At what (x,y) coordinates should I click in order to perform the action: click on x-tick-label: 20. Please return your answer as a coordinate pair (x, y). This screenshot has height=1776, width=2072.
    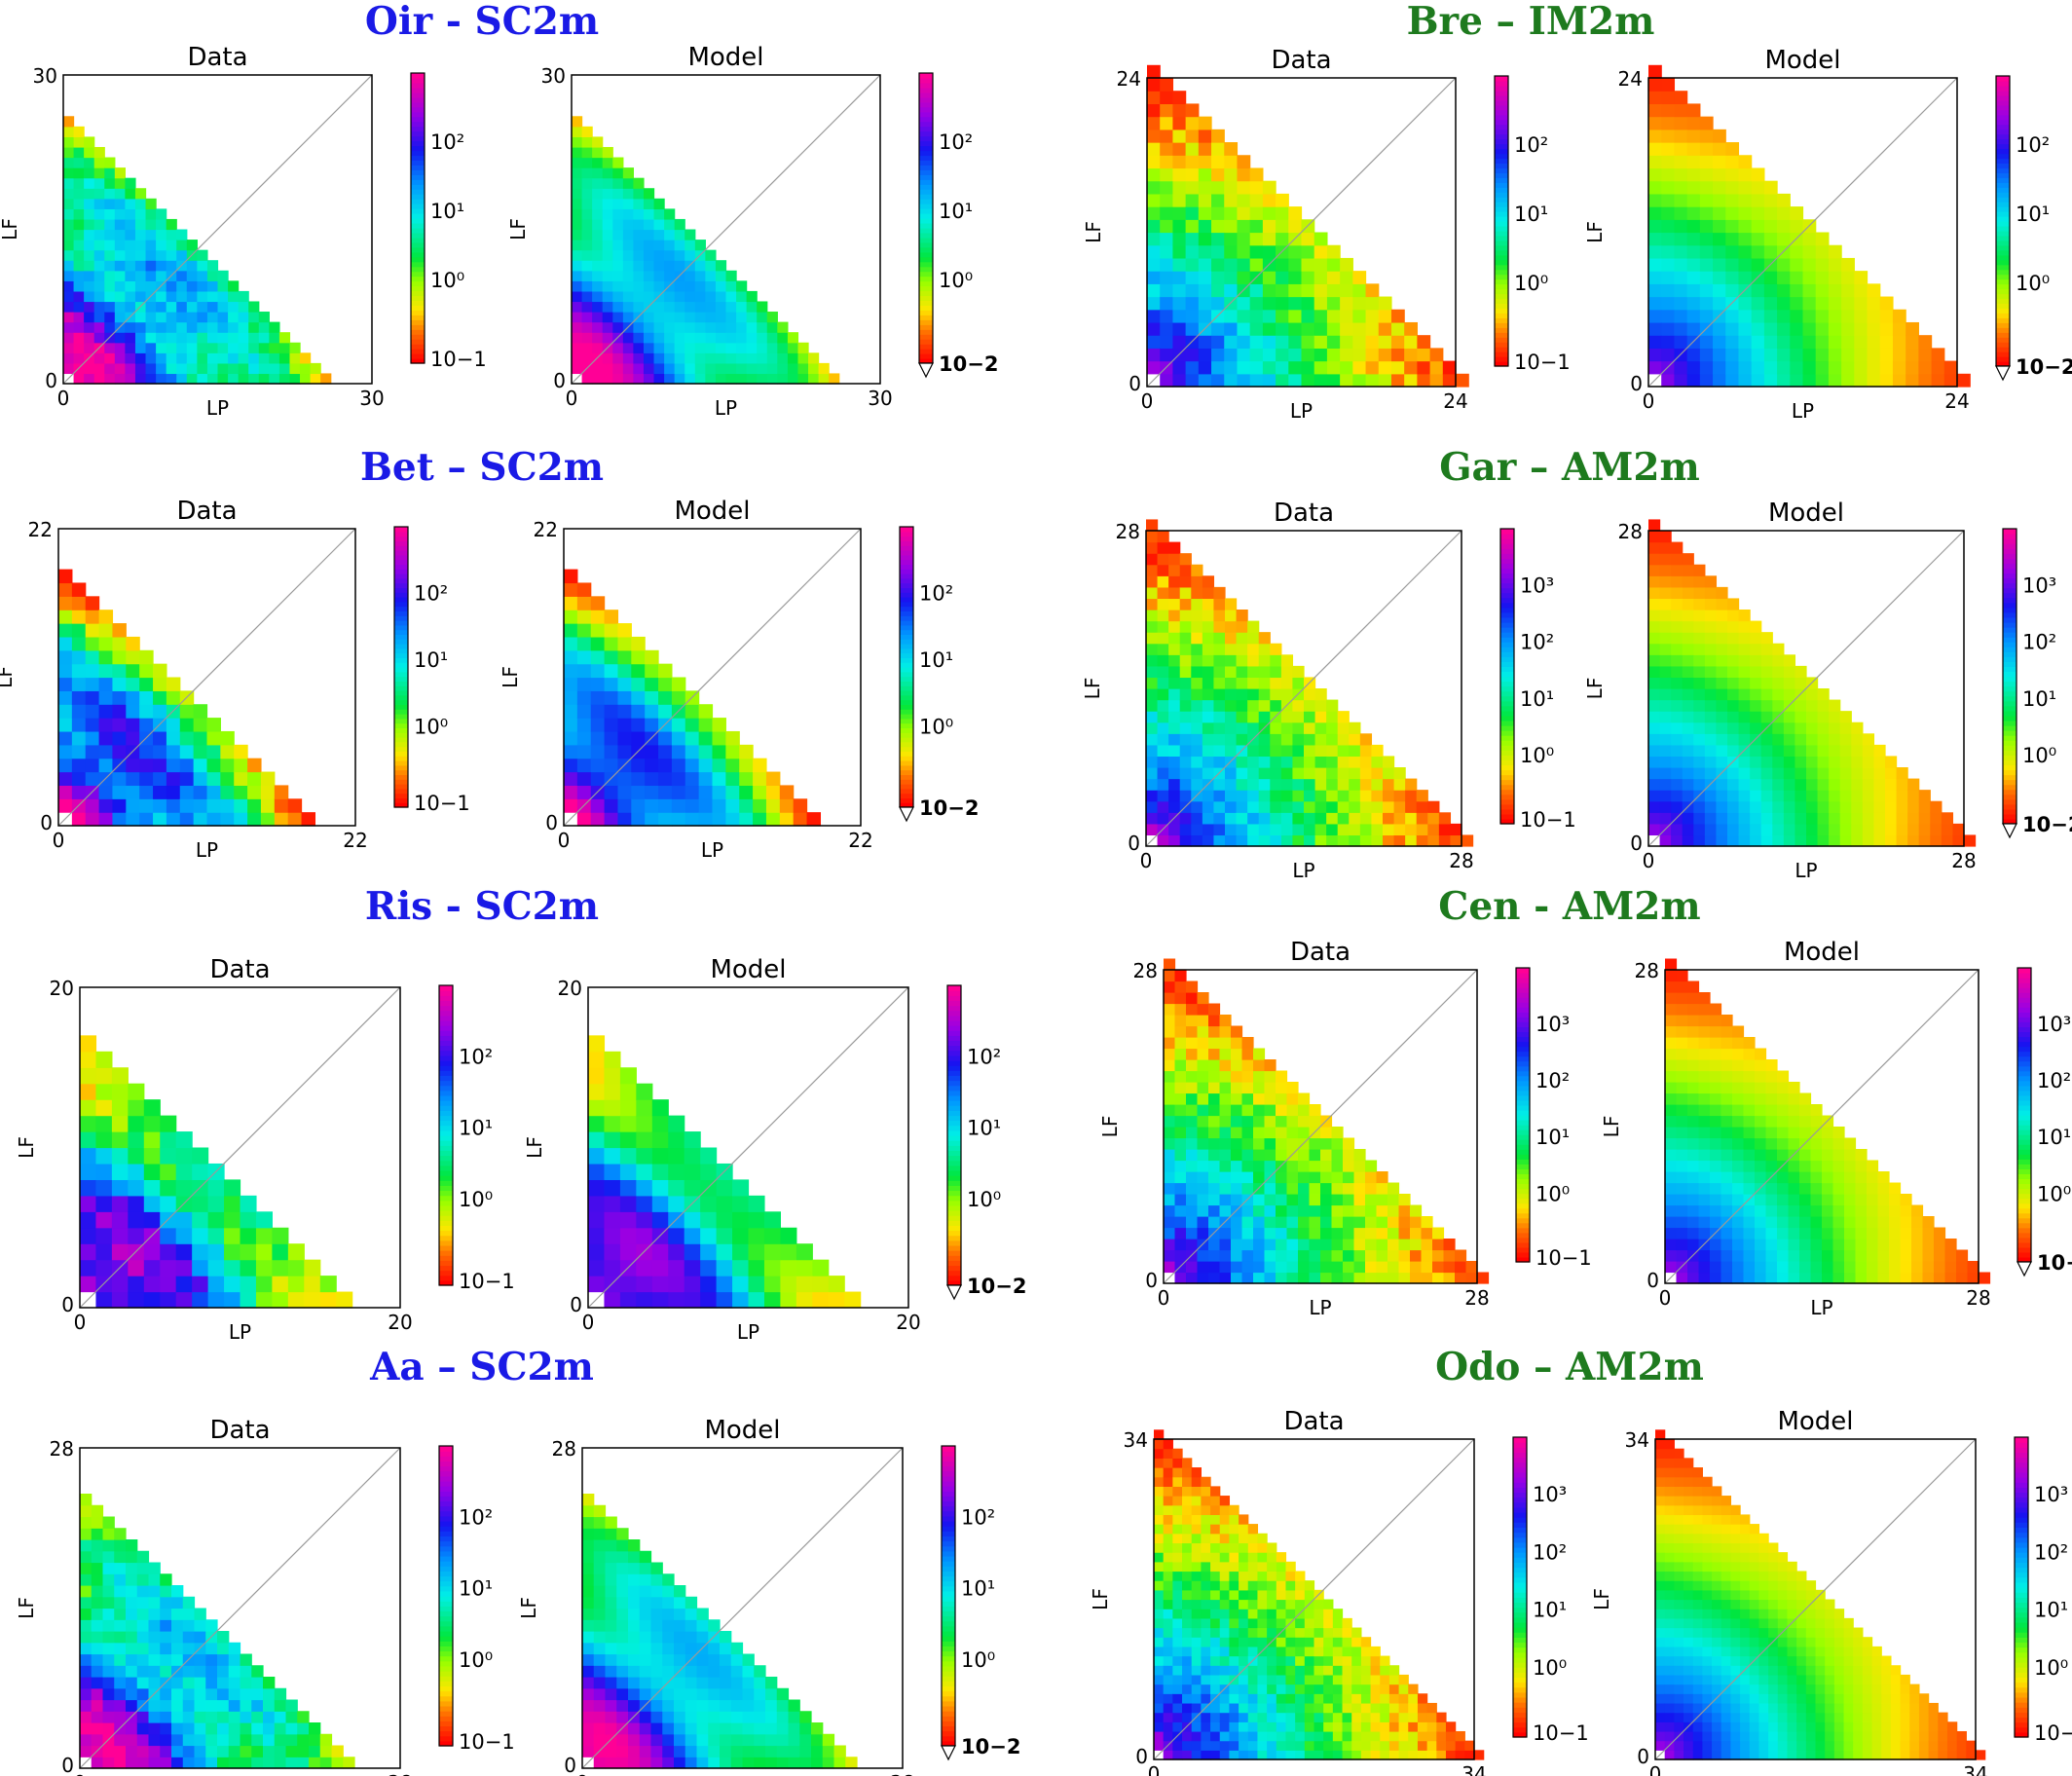
    Looking at the image, I should click on (400, 1322).